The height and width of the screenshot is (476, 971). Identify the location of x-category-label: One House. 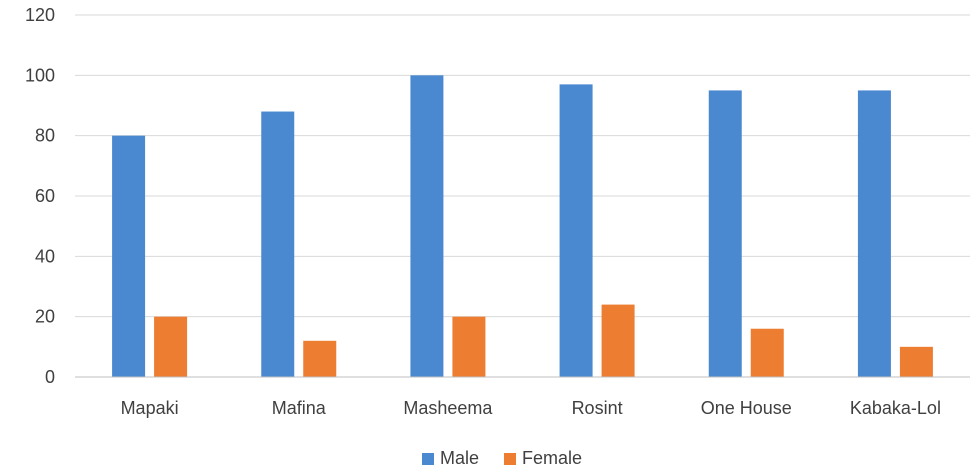
(746, 408).